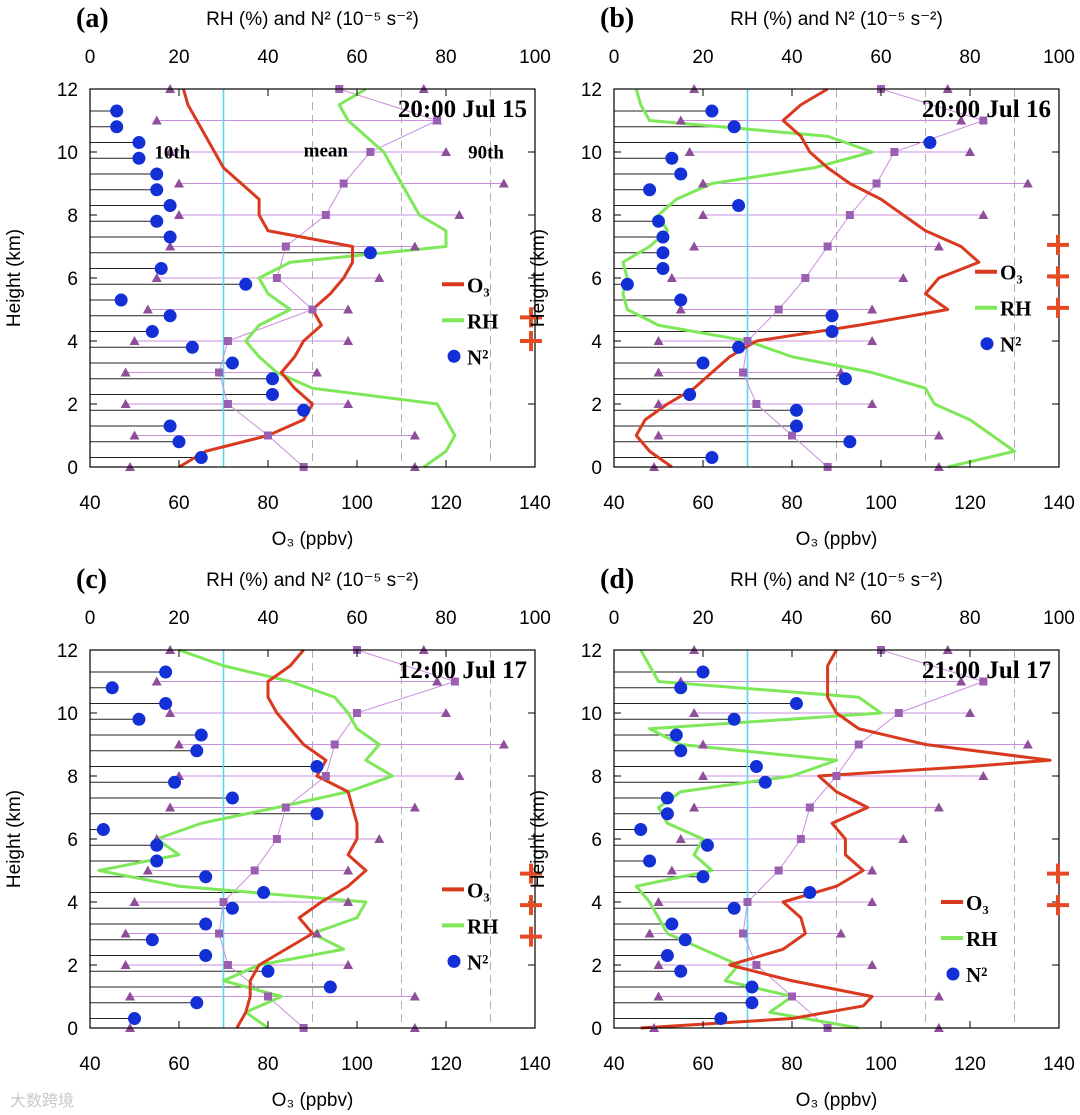 The height and width of the screenshot is (1115, 1080). I want to click on panel-title: 20:00 Jul 16, so click(986, 109).